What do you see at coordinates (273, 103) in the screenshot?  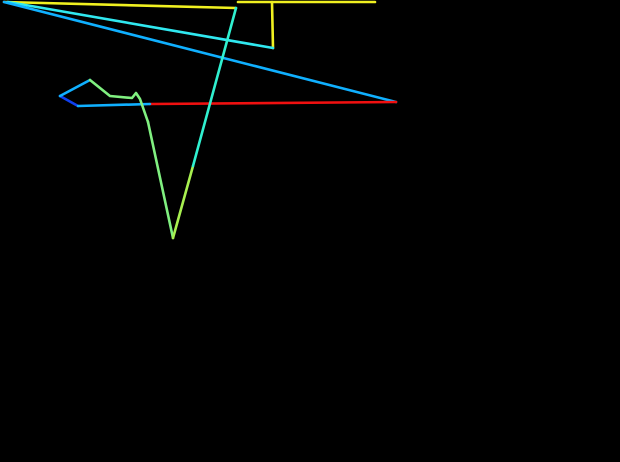 I see `horizontal-line` at bounding box center [273, 103].